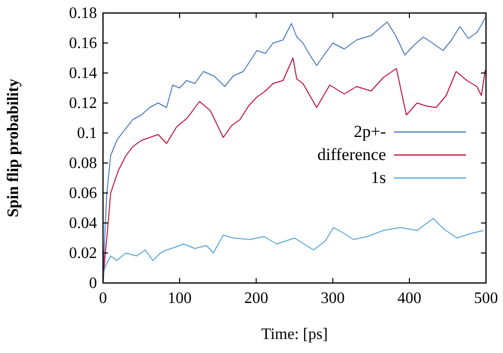 Image resolution: width=503 pixels, height=353 pixels. What do you see at coordinates (83, 193) in the screenshot?
I see `y-tick-label: 0.06` at bounding box center [83, 193].